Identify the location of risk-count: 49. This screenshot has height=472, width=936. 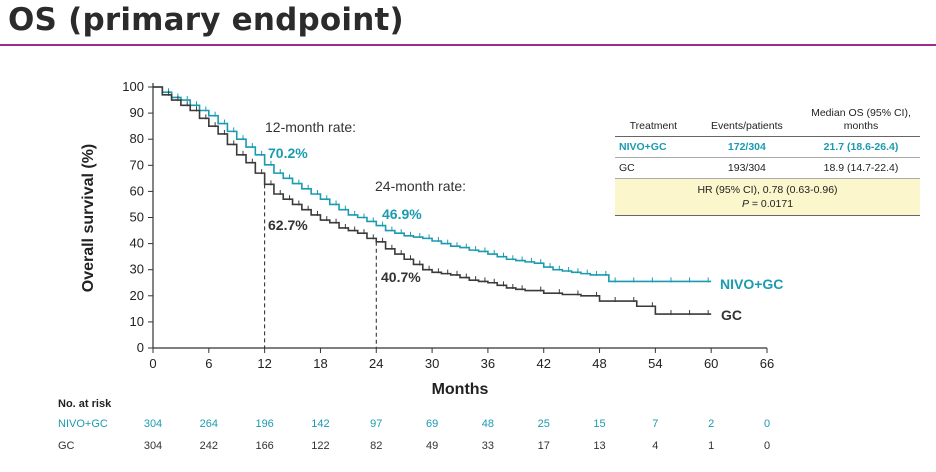
(432, 446).